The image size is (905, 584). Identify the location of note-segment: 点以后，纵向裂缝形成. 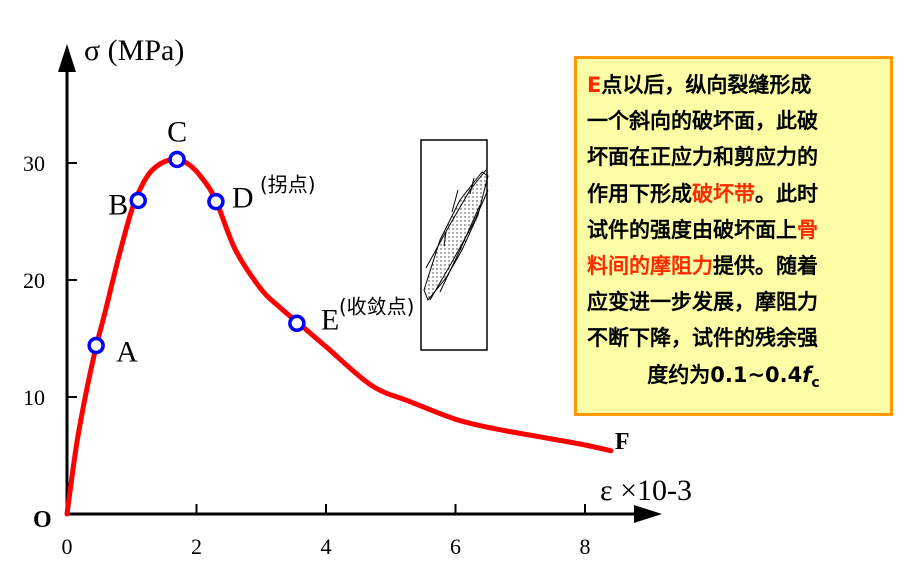
(706, 85).